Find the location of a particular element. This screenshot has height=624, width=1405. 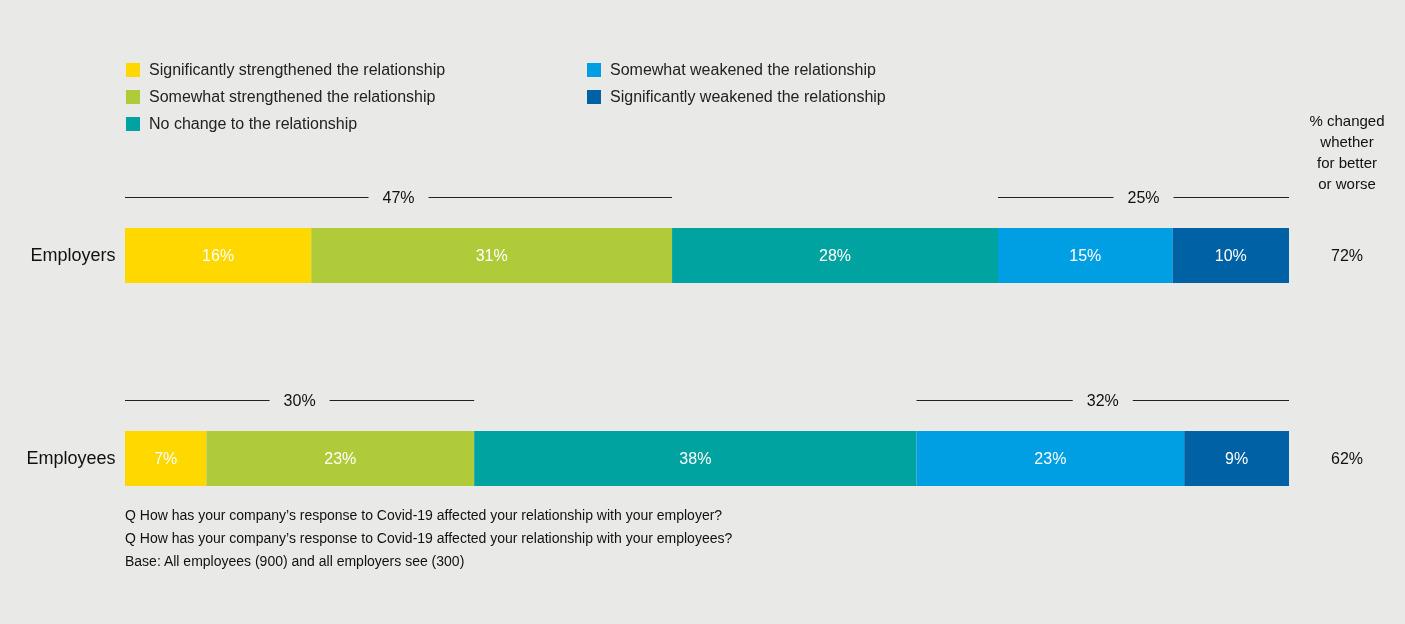

data-label: 38% is located at coordinates (695, 458).